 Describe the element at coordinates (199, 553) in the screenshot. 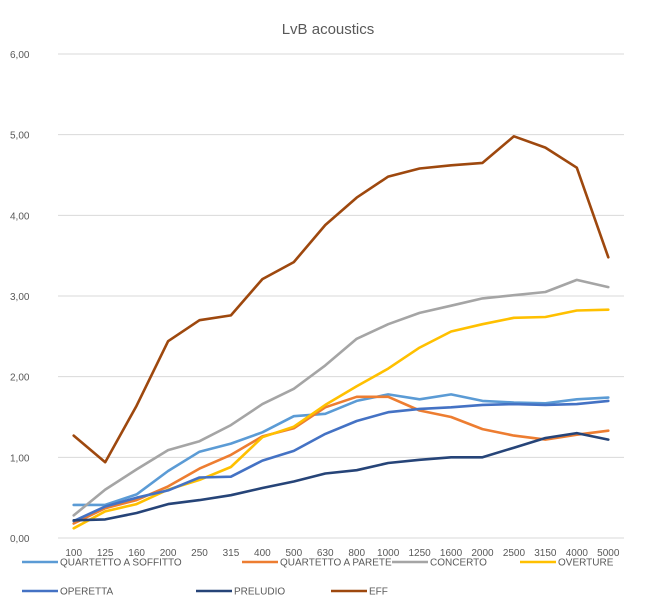

I see `x-tick-label: 250` at that location.